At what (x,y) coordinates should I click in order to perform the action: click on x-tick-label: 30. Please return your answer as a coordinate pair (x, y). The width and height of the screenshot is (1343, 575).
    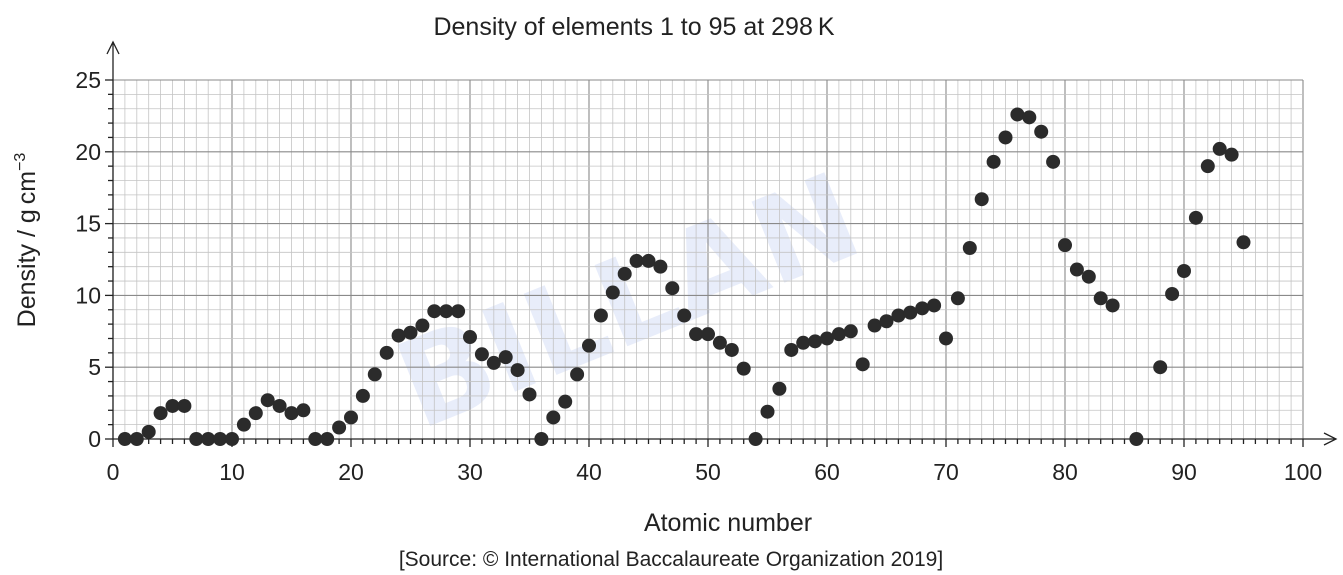
    Looking at the image, I should click on (470, 472).